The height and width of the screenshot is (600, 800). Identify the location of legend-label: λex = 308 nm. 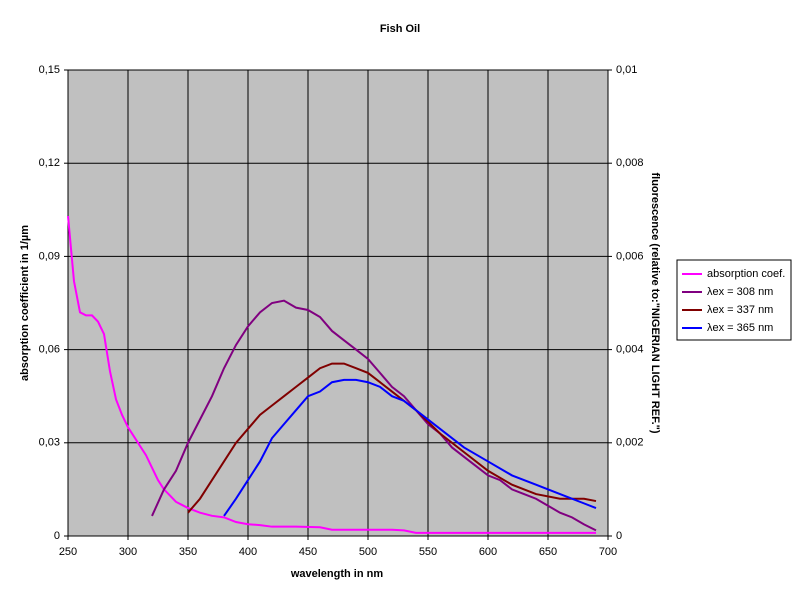
(740, 292).